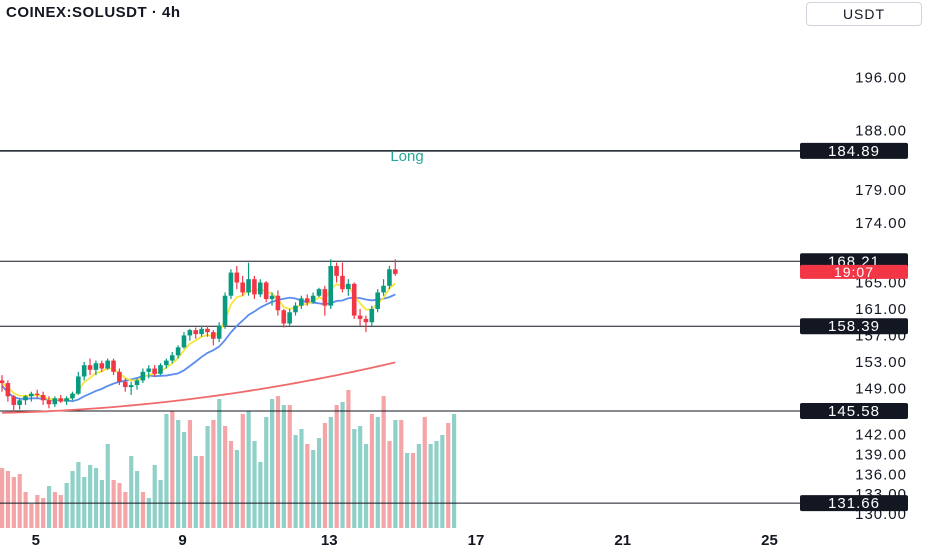 The width and height of the screenshot is (932, 550). What do you see at coordinates (881, 77) in the screenshot?
I see `price-tick-label: 196.00` at bounding box center [881, 77].